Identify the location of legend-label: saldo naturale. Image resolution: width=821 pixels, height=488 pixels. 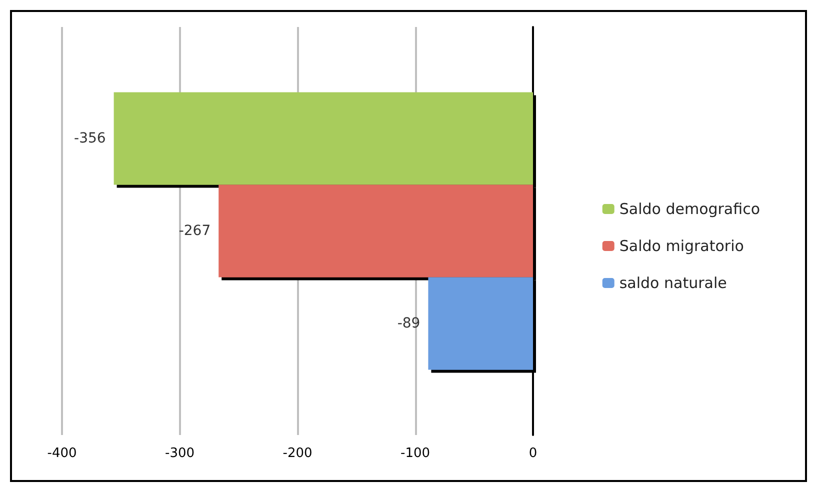
(673, 283).